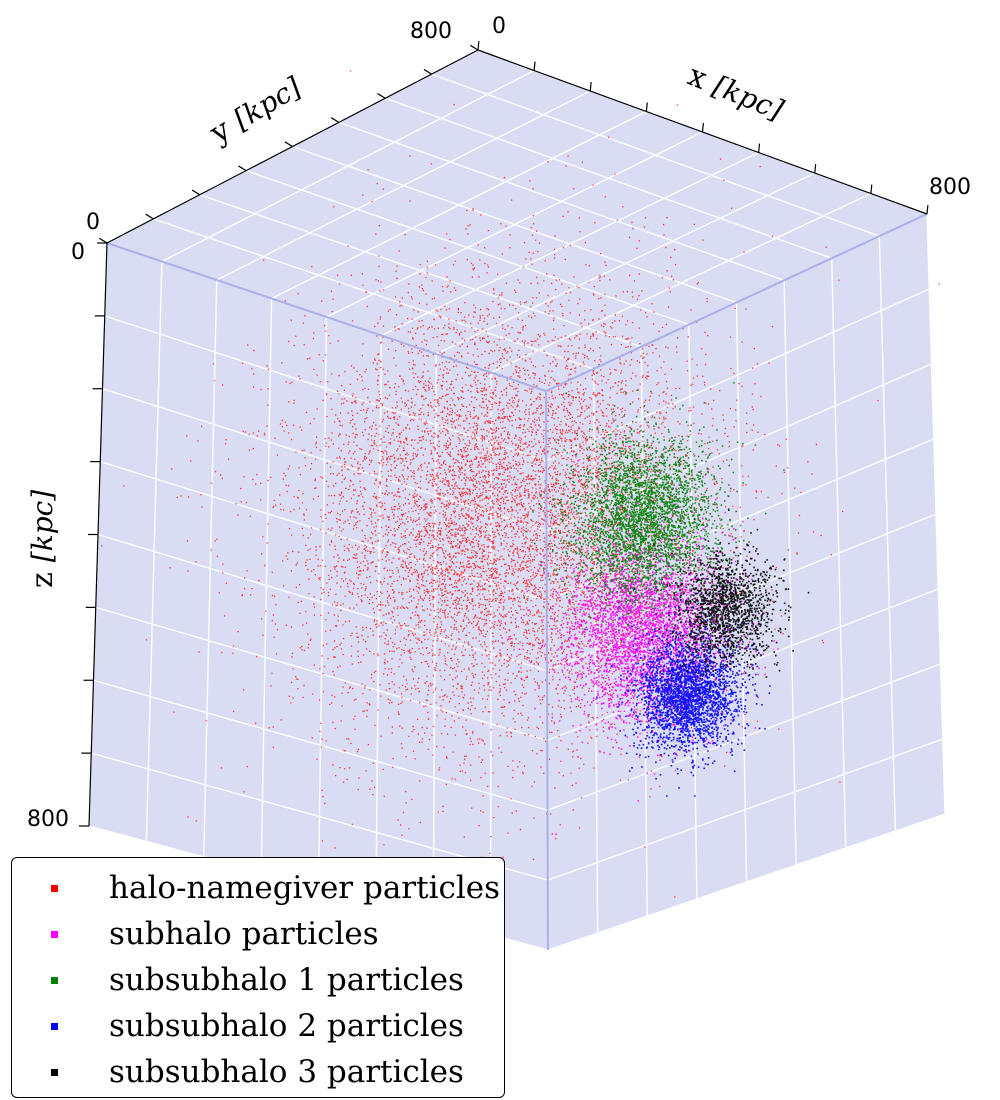 The width and height of the screenshot is (1000, 1100). I want to click on x-tick-label-max: 800, so click(950, 187).